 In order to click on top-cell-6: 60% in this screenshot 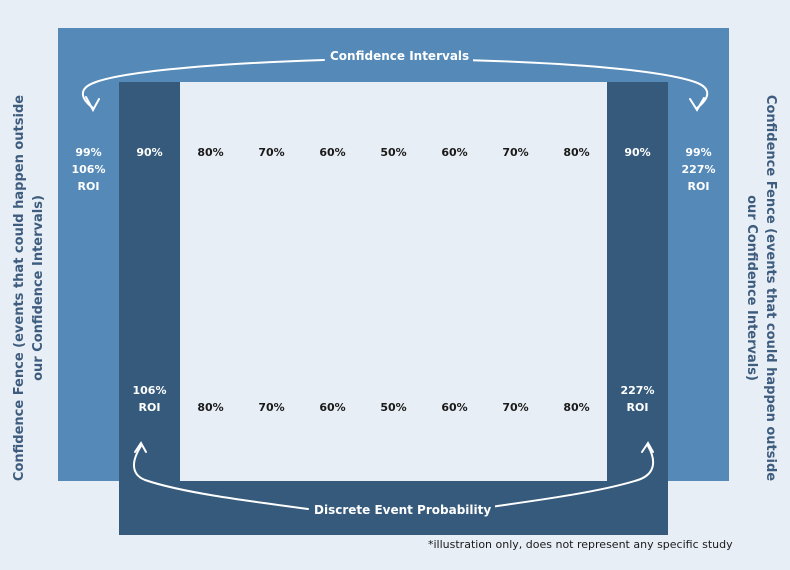, I will do `click(454, 152)`.